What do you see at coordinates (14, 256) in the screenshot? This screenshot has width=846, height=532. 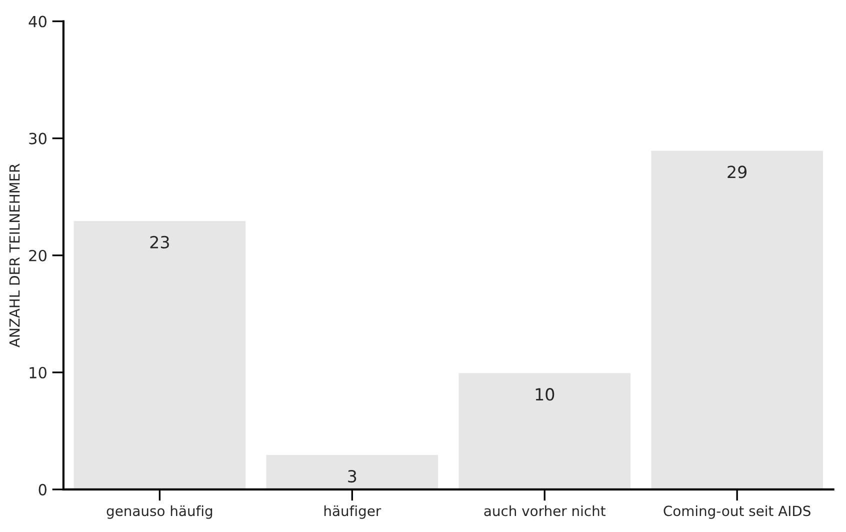 I see `y-axis-title: ANZAHL DER TEILNEHMER` at bounding box center [14, 256].